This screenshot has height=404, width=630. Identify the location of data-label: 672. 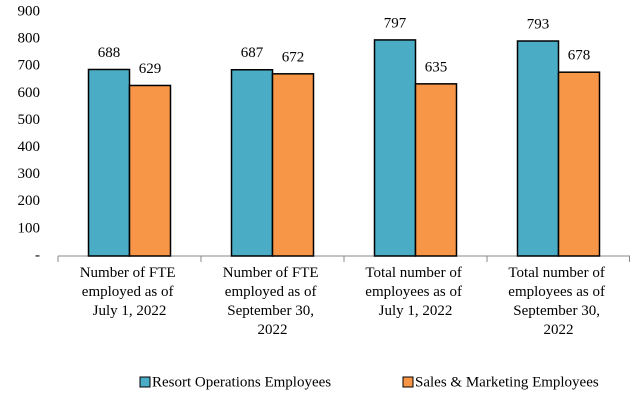
(293, 57).